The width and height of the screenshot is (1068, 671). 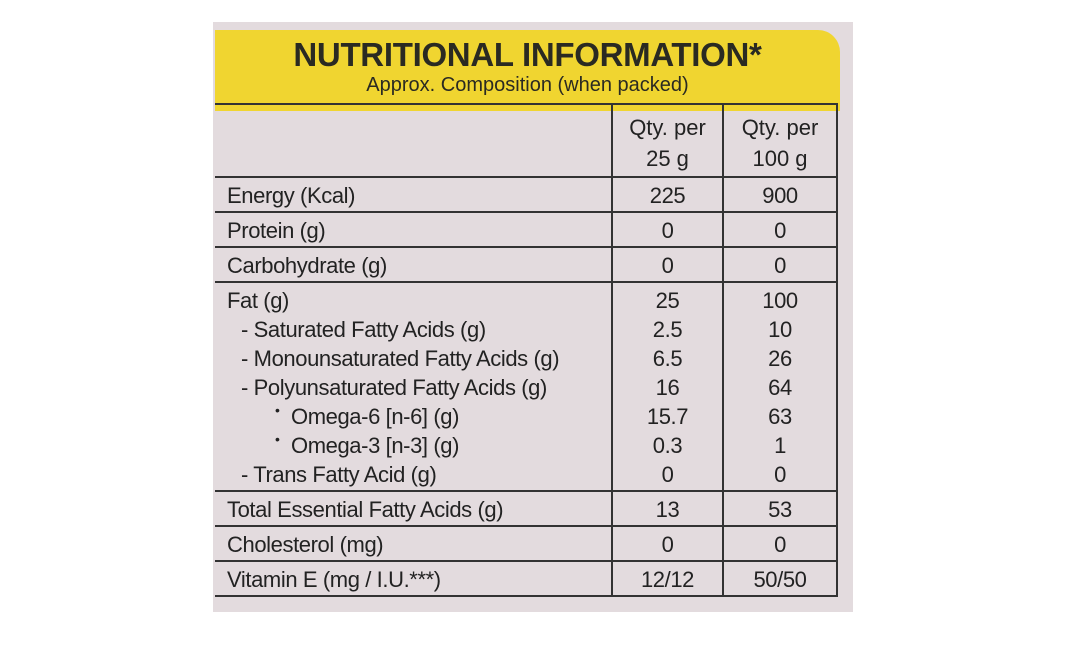 I want to click on row-value: 64, so click(x=780, y=387).